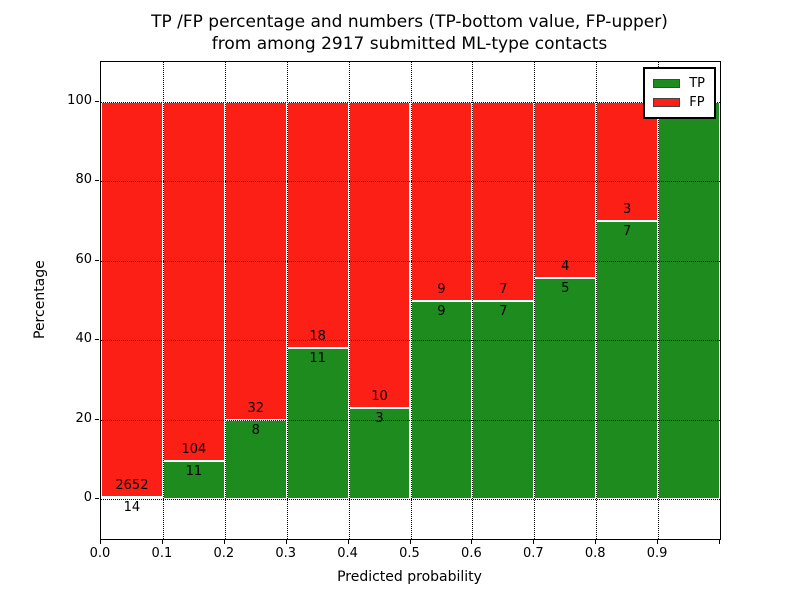  I want to click on tp-count-label: 8, so click(255, 430).